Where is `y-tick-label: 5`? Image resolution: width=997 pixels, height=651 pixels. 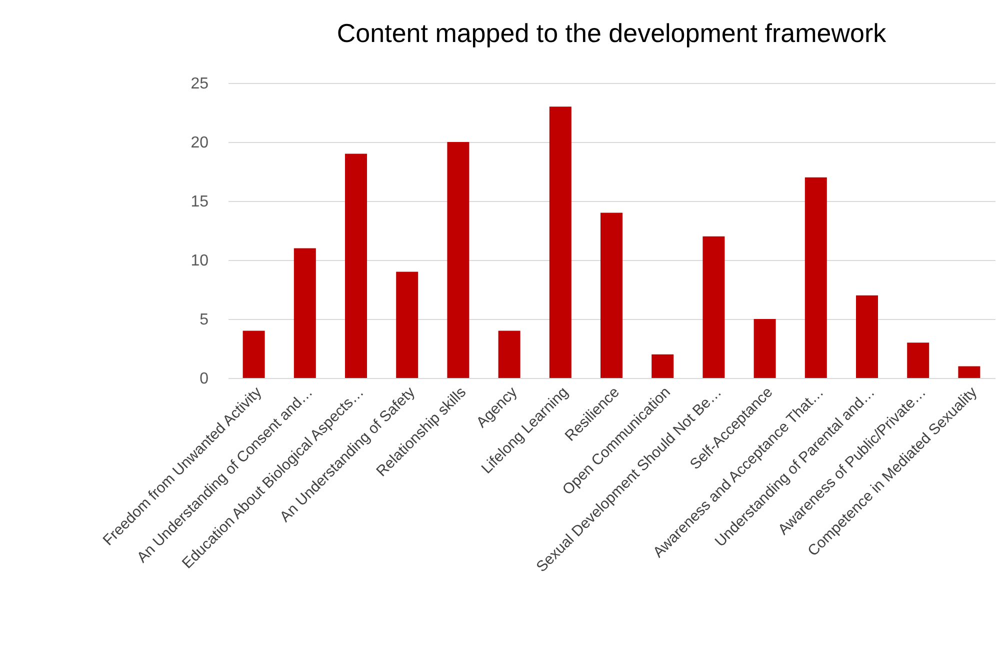
y-tick-label: 5 is located at coordinates (204, 320).